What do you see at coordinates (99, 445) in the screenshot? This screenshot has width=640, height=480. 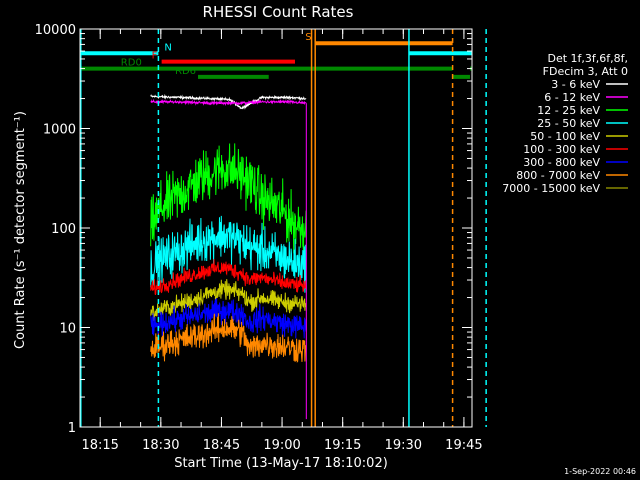 I see `x-tick-label-0: 18:15` at bounding box center [99, 445].